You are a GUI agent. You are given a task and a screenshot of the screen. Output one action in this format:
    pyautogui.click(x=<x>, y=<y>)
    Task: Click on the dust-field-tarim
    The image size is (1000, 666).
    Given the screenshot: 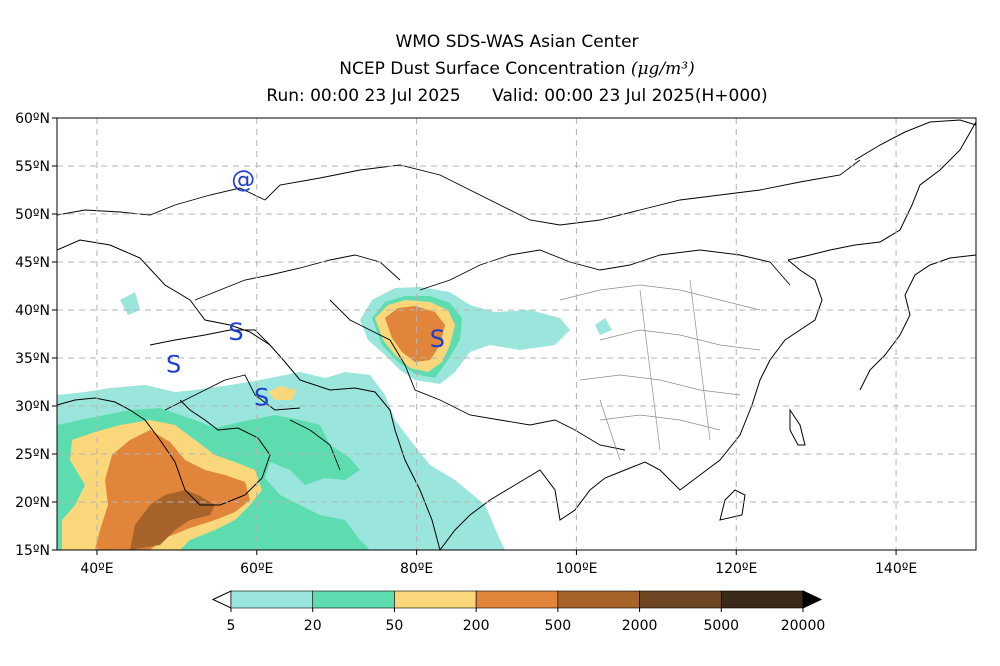 What is the action you would take?
    pyautogui.click(x=486, y=335)
    